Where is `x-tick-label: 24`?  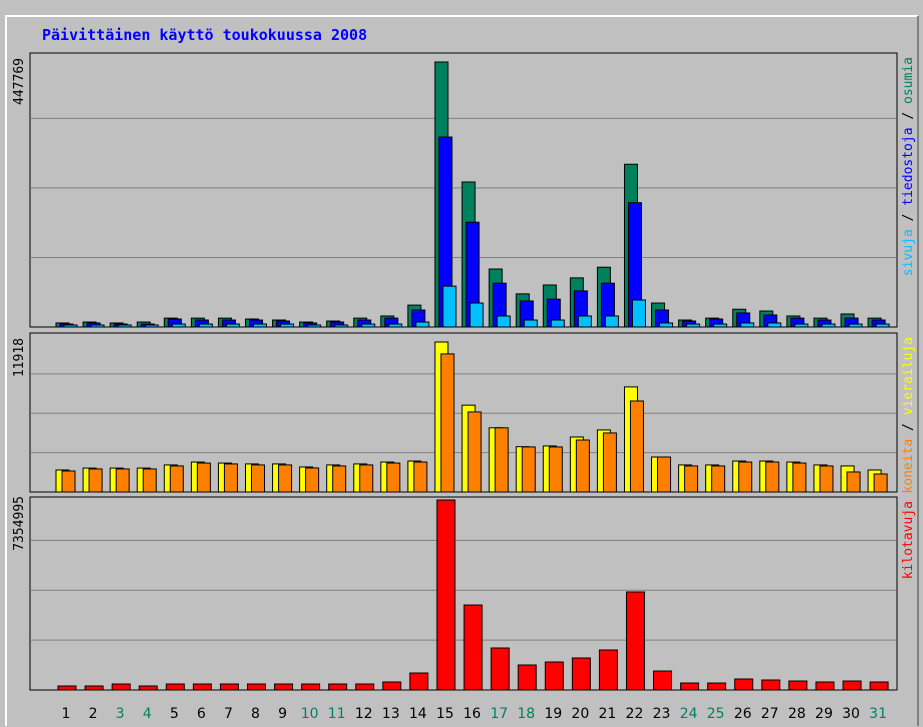 x-tick-label: 24 is located at coordinates (689, 714).